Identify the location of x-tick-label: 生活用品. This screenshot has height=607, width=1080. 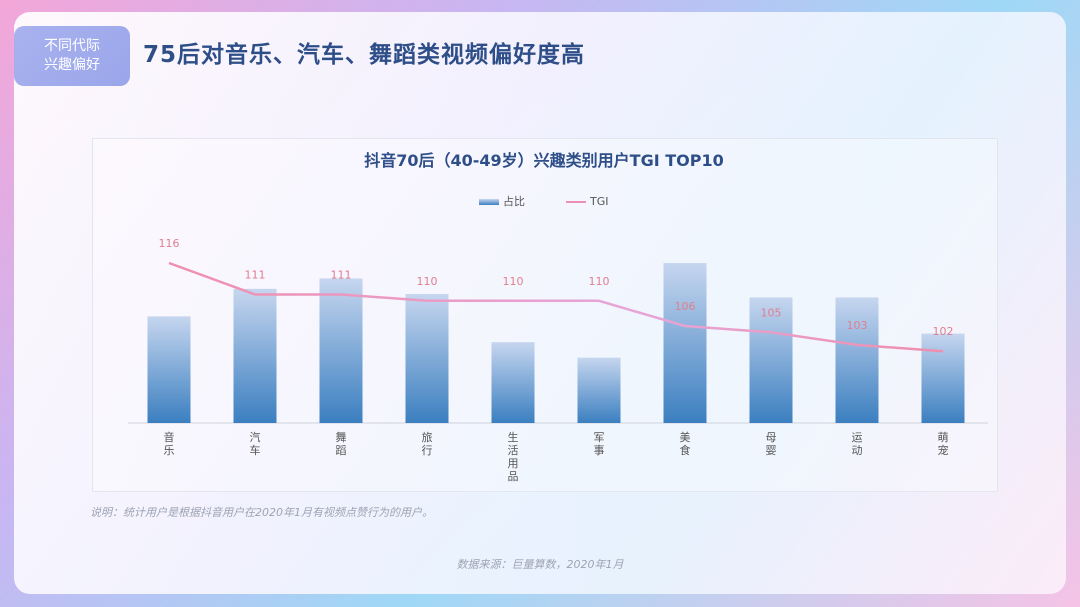
(513, 456).